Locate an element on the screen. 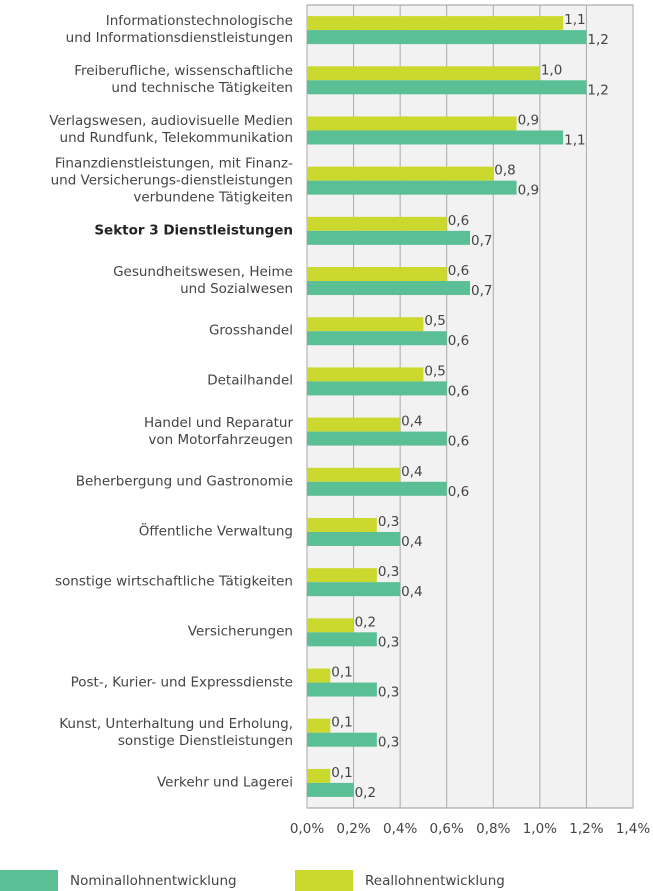 Image resolution: width=653 pixels, height=891 pixels. category-label: Detailhandel is located at coordinates (250, 380).